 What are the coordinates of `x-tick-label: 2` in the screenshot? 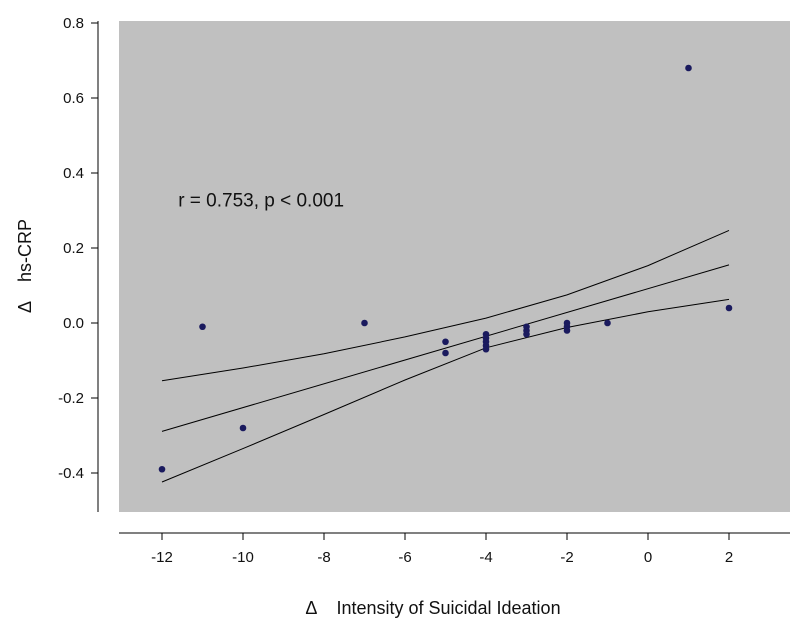 It's located at (729, 557).